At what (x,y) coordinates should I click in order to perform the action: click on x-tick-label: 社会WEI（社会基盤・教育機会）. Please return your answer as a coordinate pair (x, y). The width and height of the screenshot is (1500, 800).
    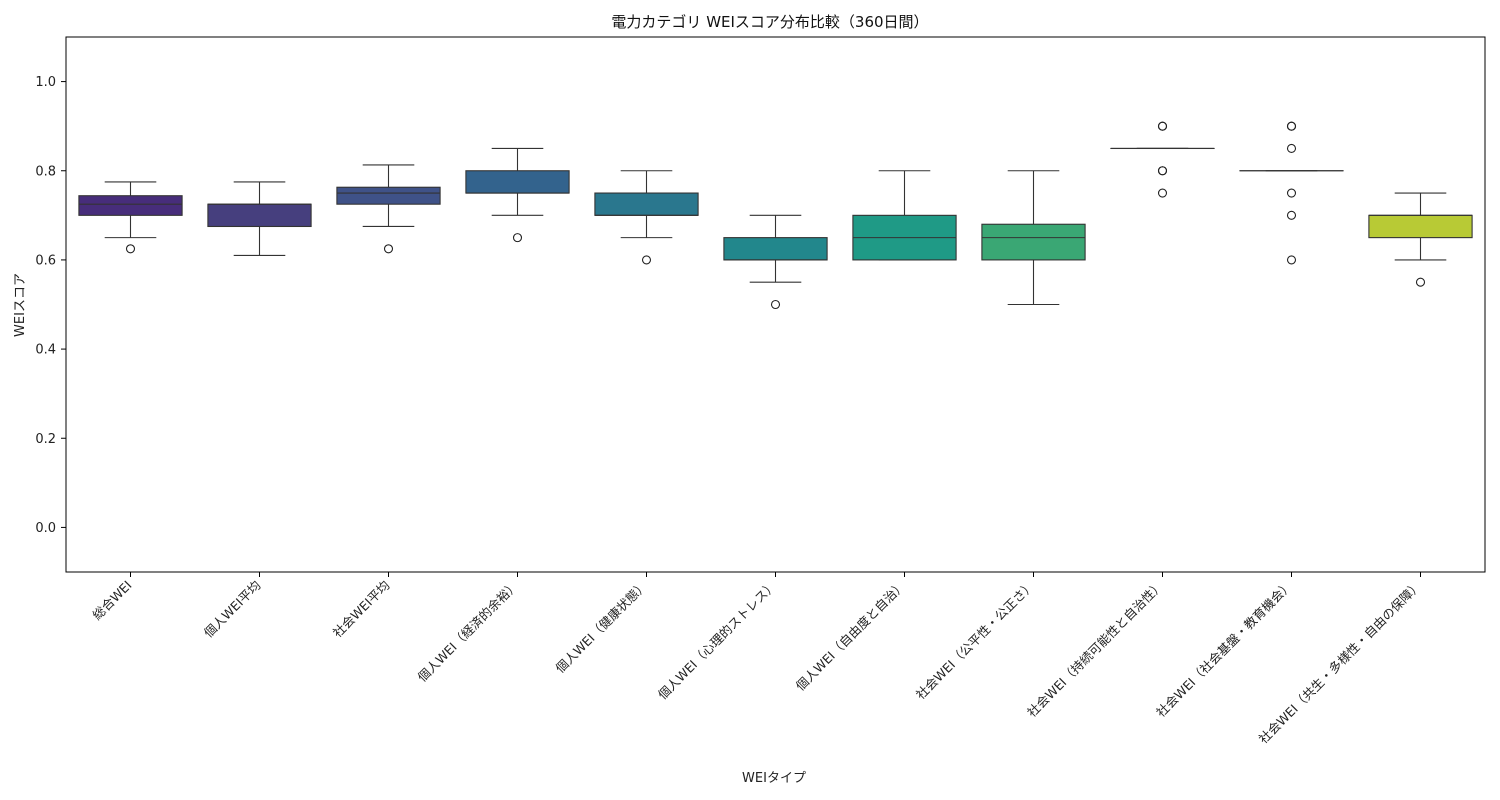
    Looking at the image, I should click on (1224, 649).